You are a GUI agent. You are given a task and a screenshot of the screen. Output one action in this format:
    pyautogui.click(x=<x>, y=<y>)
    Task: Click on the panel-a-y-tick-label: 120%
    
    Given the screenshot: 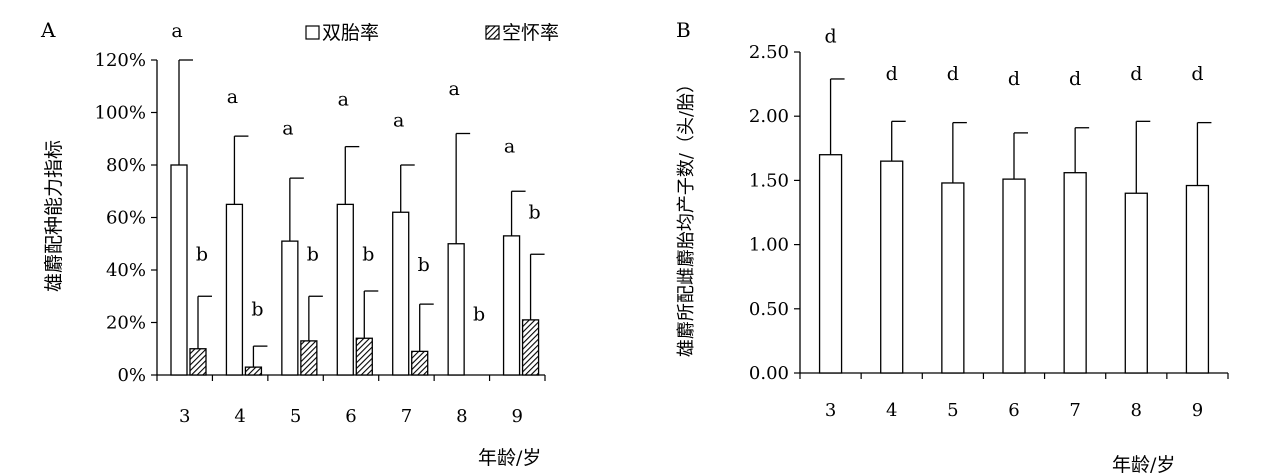 What is the action you would take?
    pyautogui.click(x=120, y=60)
    